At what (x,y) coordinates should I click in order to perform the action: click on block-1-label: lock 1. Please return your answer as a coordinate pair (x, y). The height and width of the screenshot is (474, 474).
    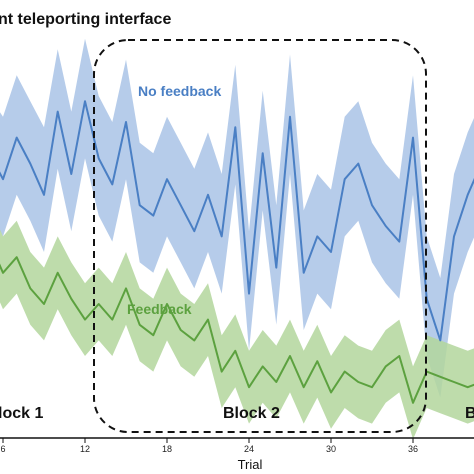
    Looking at the image, I should click on (21, 413).